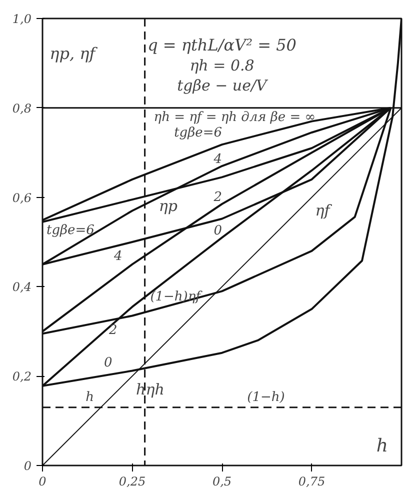 This screenshot has width=415, height=495. What do you see at coordinates (323, 211) in the screenshot?
I see `annotation: ηf` at bounding box center [323, 211].